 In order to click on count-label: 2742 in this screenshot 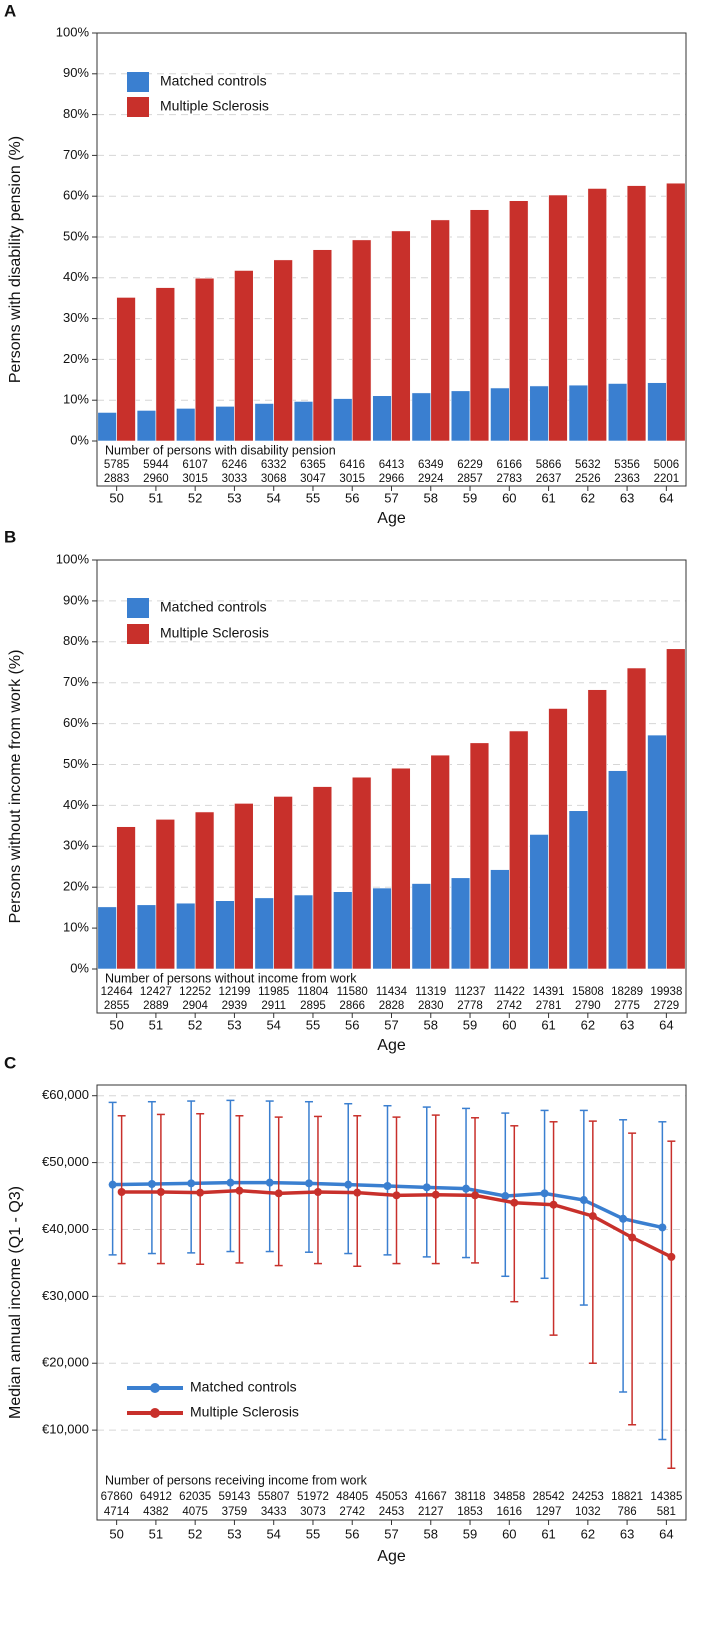, I will do `click(510, 1006)`.